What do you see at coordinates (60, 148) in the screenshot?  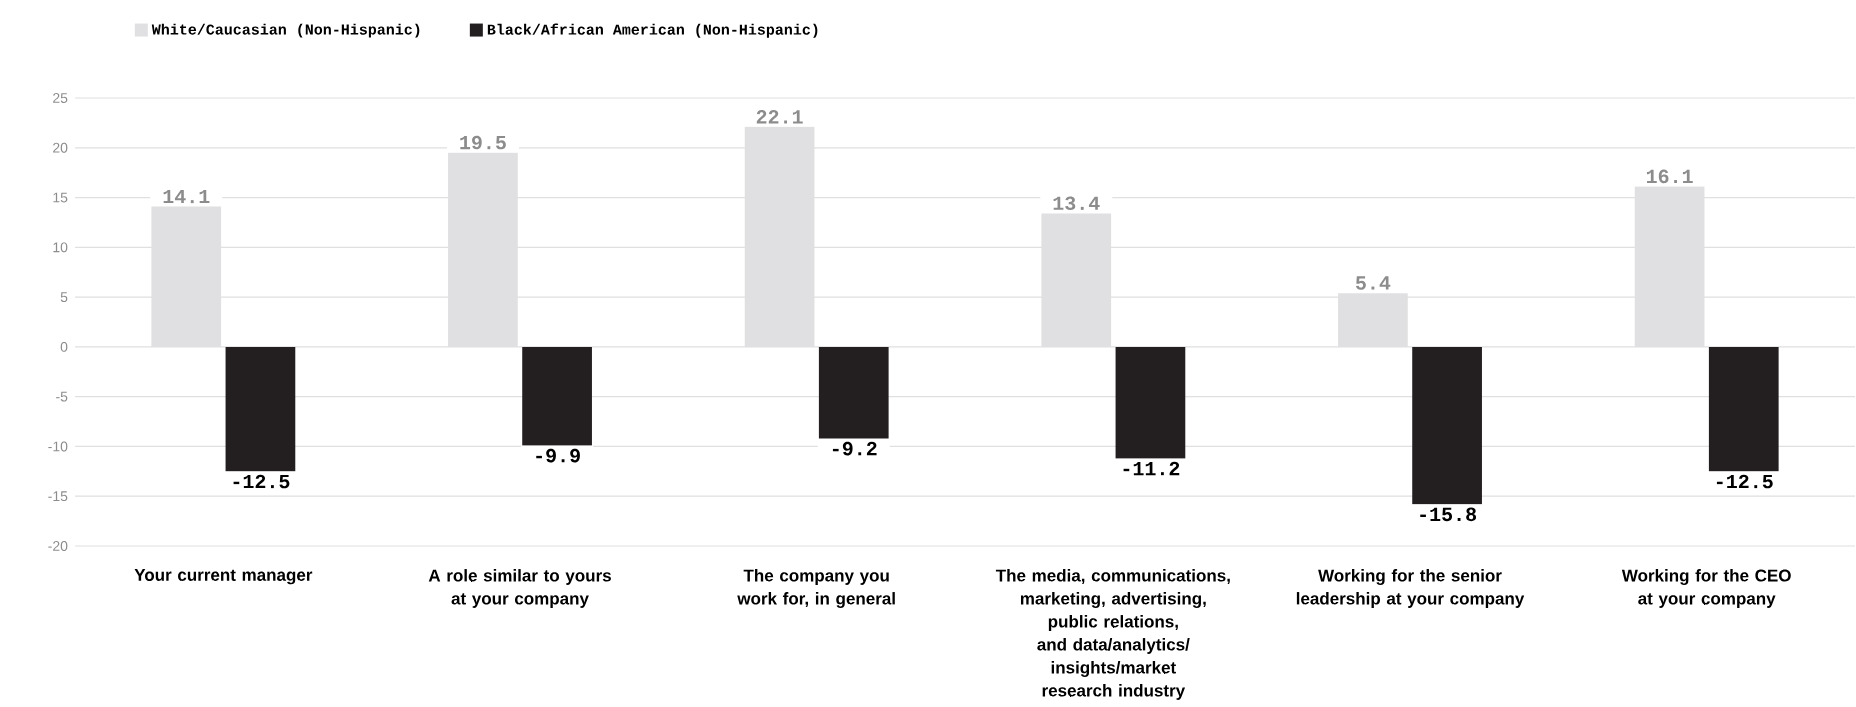 I see `y-tick-label: 20` at bounding box center [60, 148].